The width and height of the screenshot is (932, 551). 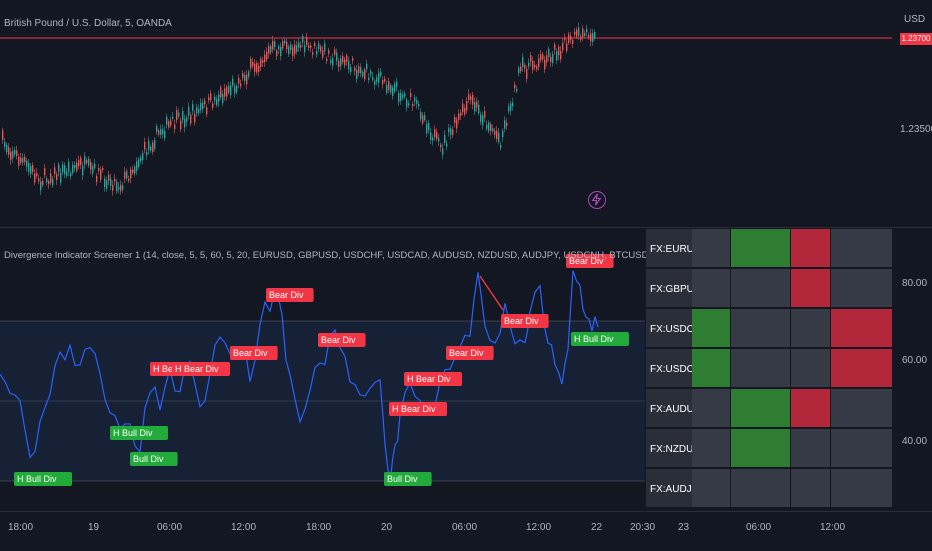 What do you see at coordinates (912, 113) in the screenshot?
I see `price-axis: USD 1.23700 1.23500` at bounding box center [912, 113].